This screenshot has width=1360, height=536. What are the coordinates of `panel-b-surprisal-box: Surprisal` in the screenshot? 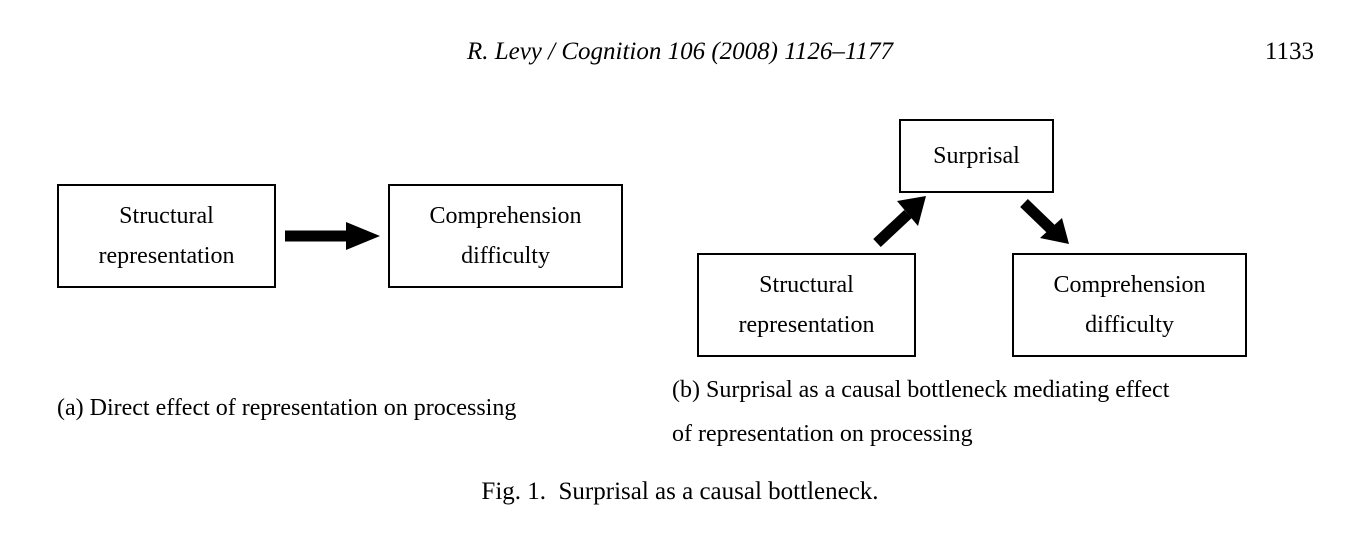 It's located at (976, 156).